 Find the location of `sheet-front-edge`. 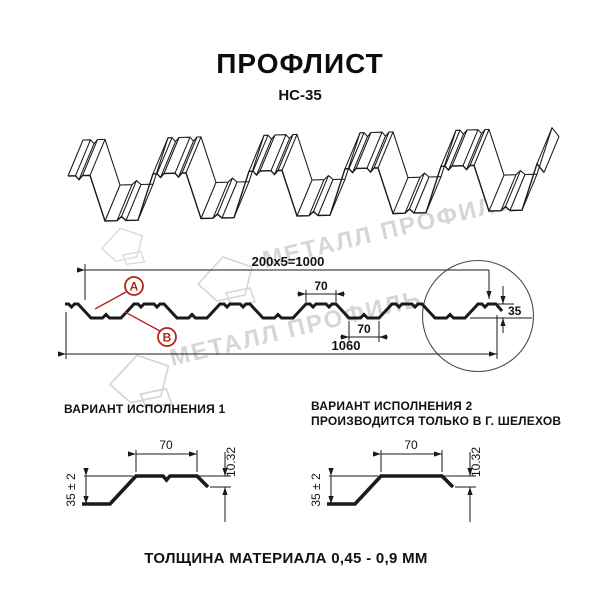

sheet-front-edge is located at coordinates (306, 192).